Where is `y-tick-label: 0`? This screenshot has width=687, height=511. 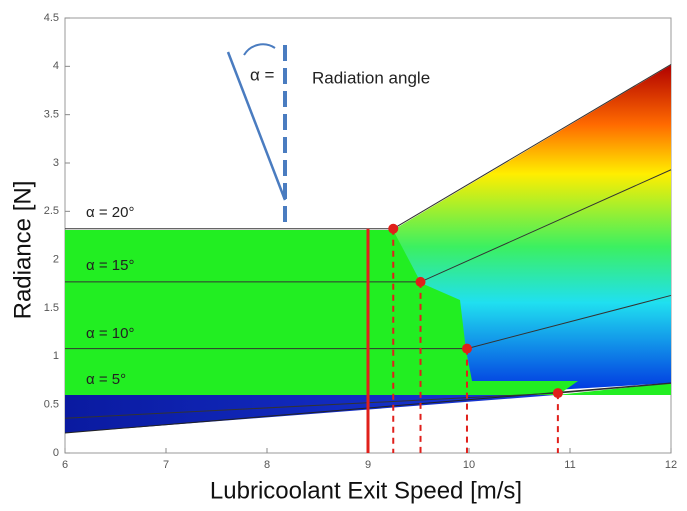 y-tick-label: 0 is located at coordinates (56, 453).